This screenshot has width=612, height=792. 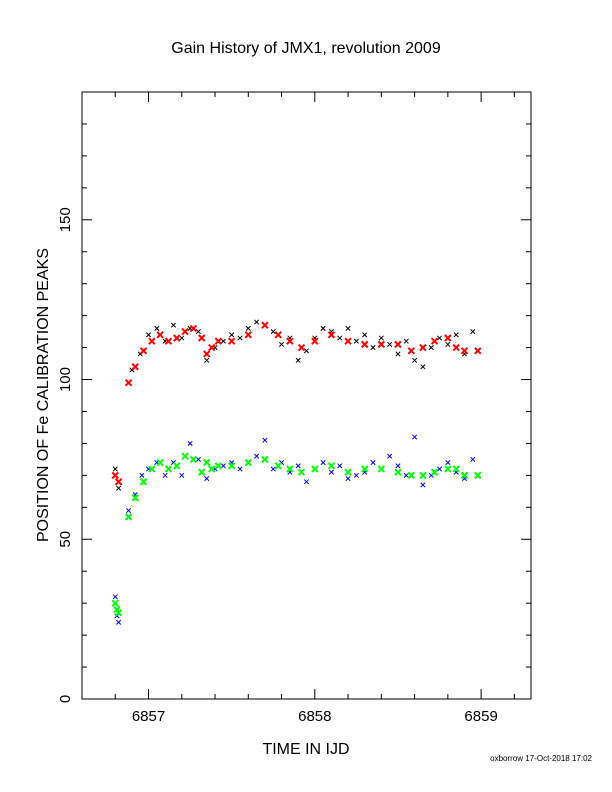 I want to click on x-tick-label: 6857, so click(x=148, y=716).